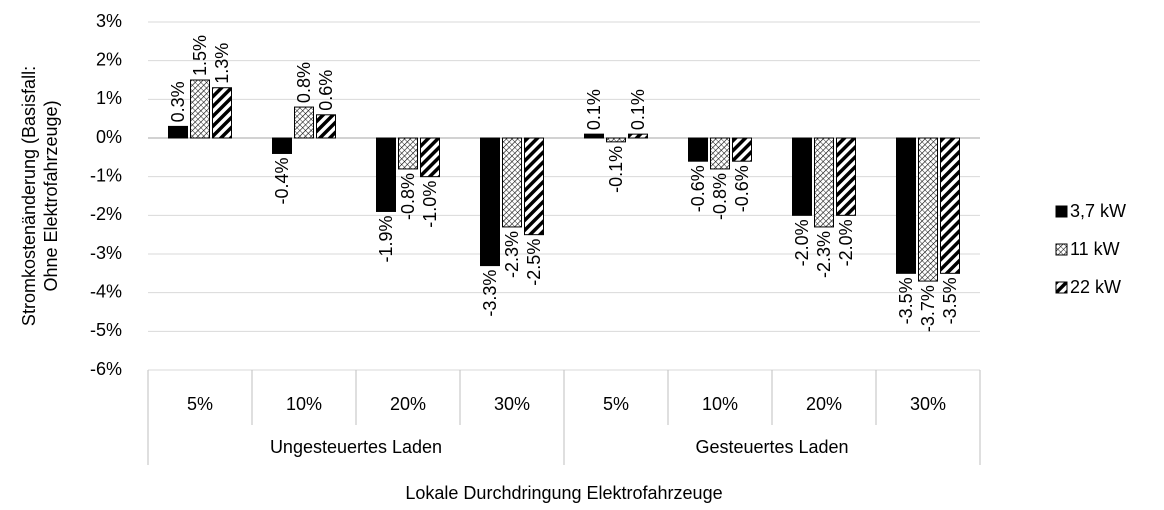 Image resolution: width=1164 pixels, height=510 pixels. Describe the element at coordinates (1095, 249) in the screenshot. I see `legend-label: 11 kW` at that location.